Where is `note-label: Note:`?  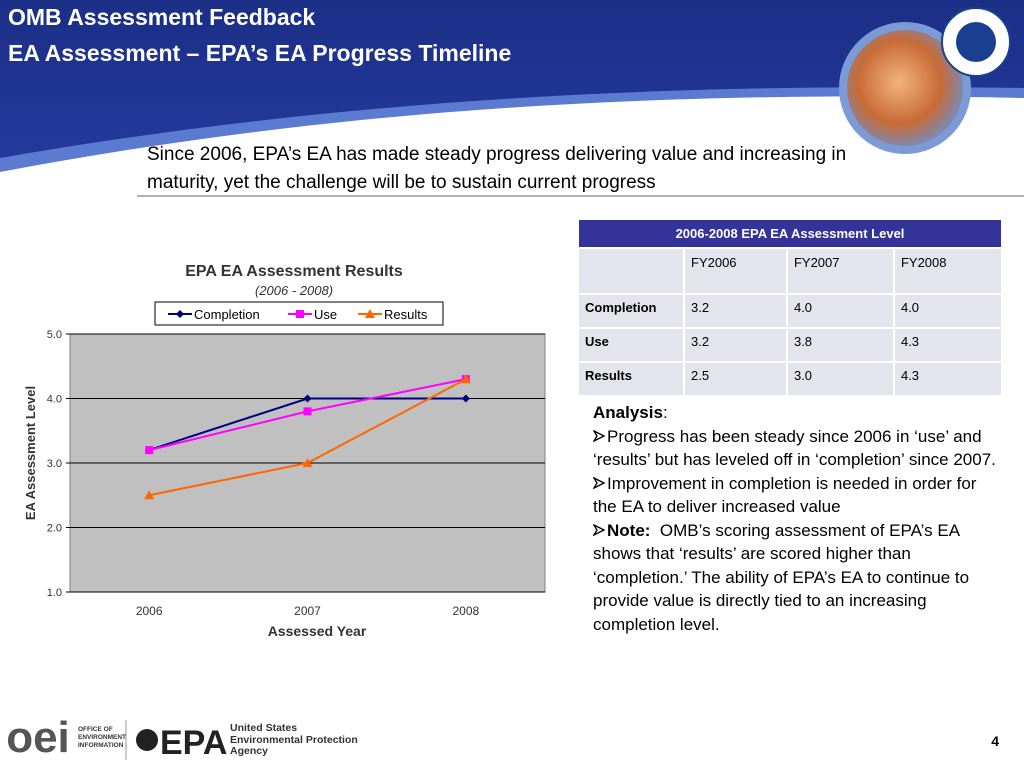
note-label: Note: is located at coordinates (629, 530).